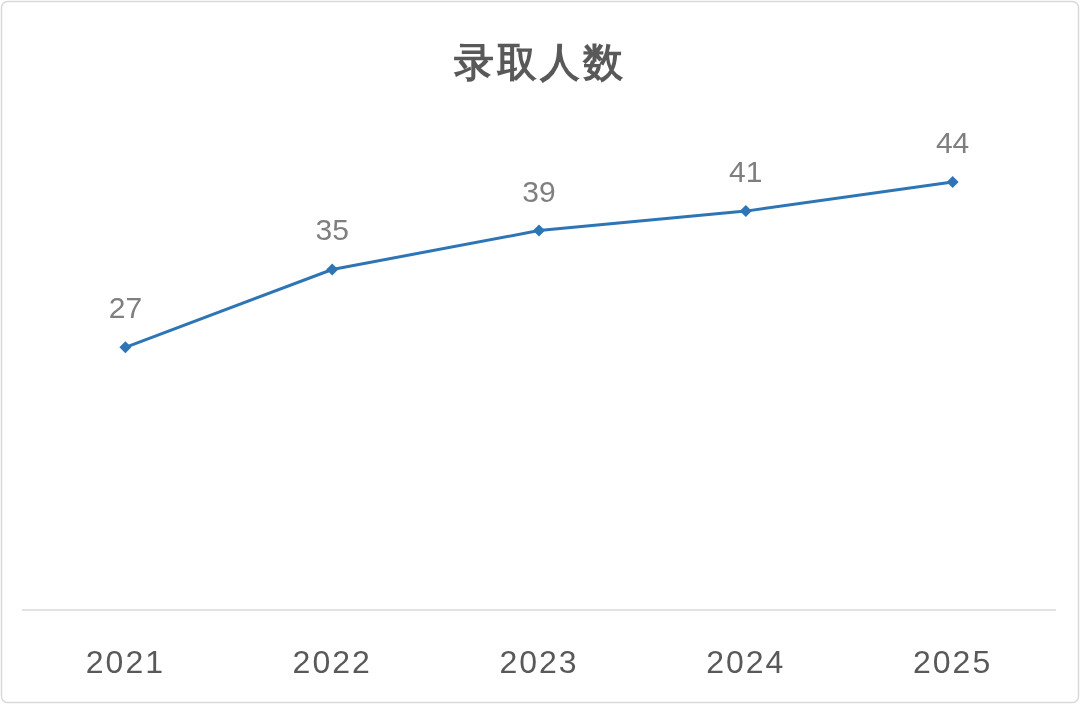  I want to click on x-tick-label: 2023, so click(539, 662).